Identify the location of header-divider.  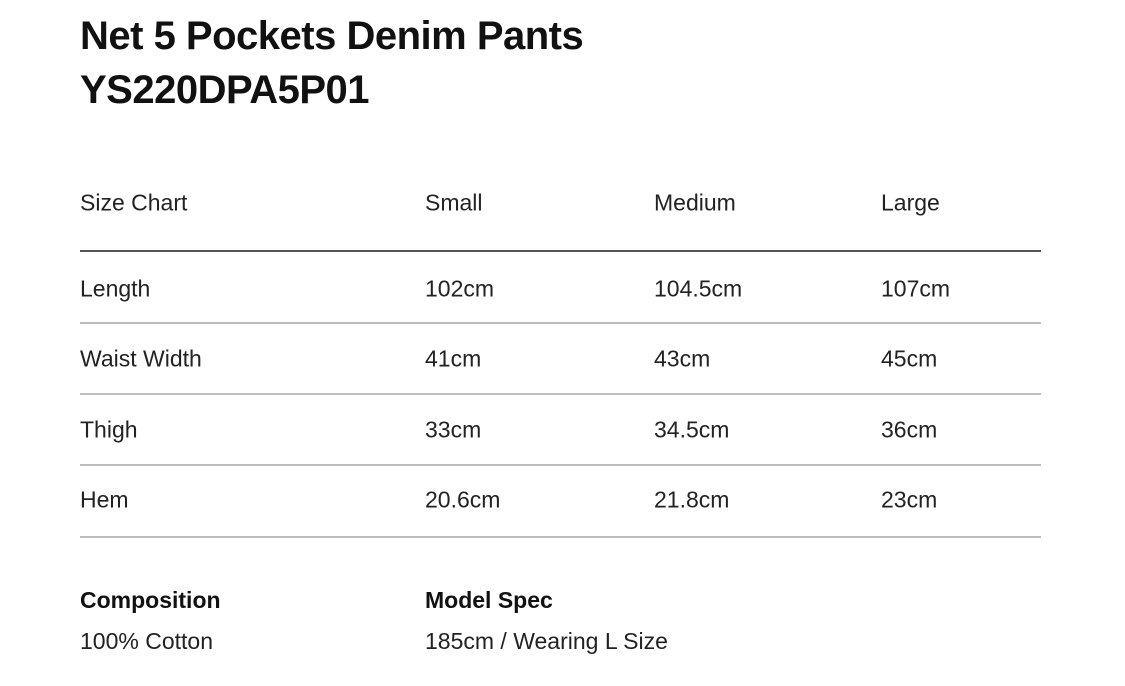
(560, 251).